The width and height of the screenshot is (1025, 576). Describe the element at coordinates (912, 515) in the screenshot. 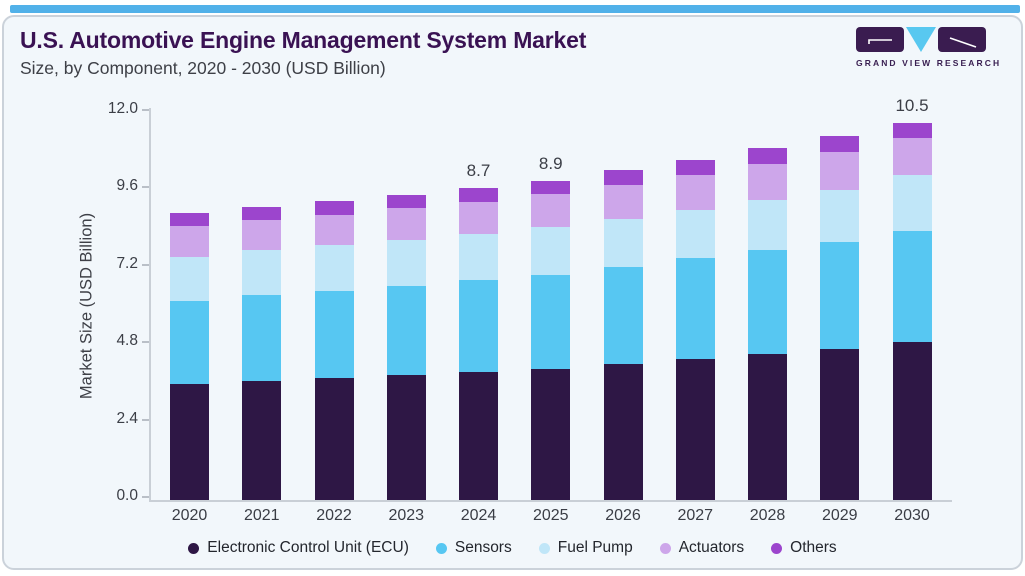

I see `x-tick-label: 2030` at that location.